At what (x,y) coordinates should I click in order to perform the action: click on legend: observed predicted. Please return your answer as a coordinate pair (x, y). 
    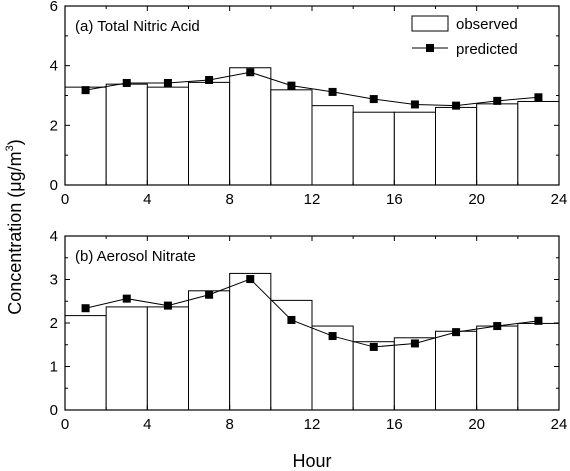
    Looking at the image, I should click on (464, 36).